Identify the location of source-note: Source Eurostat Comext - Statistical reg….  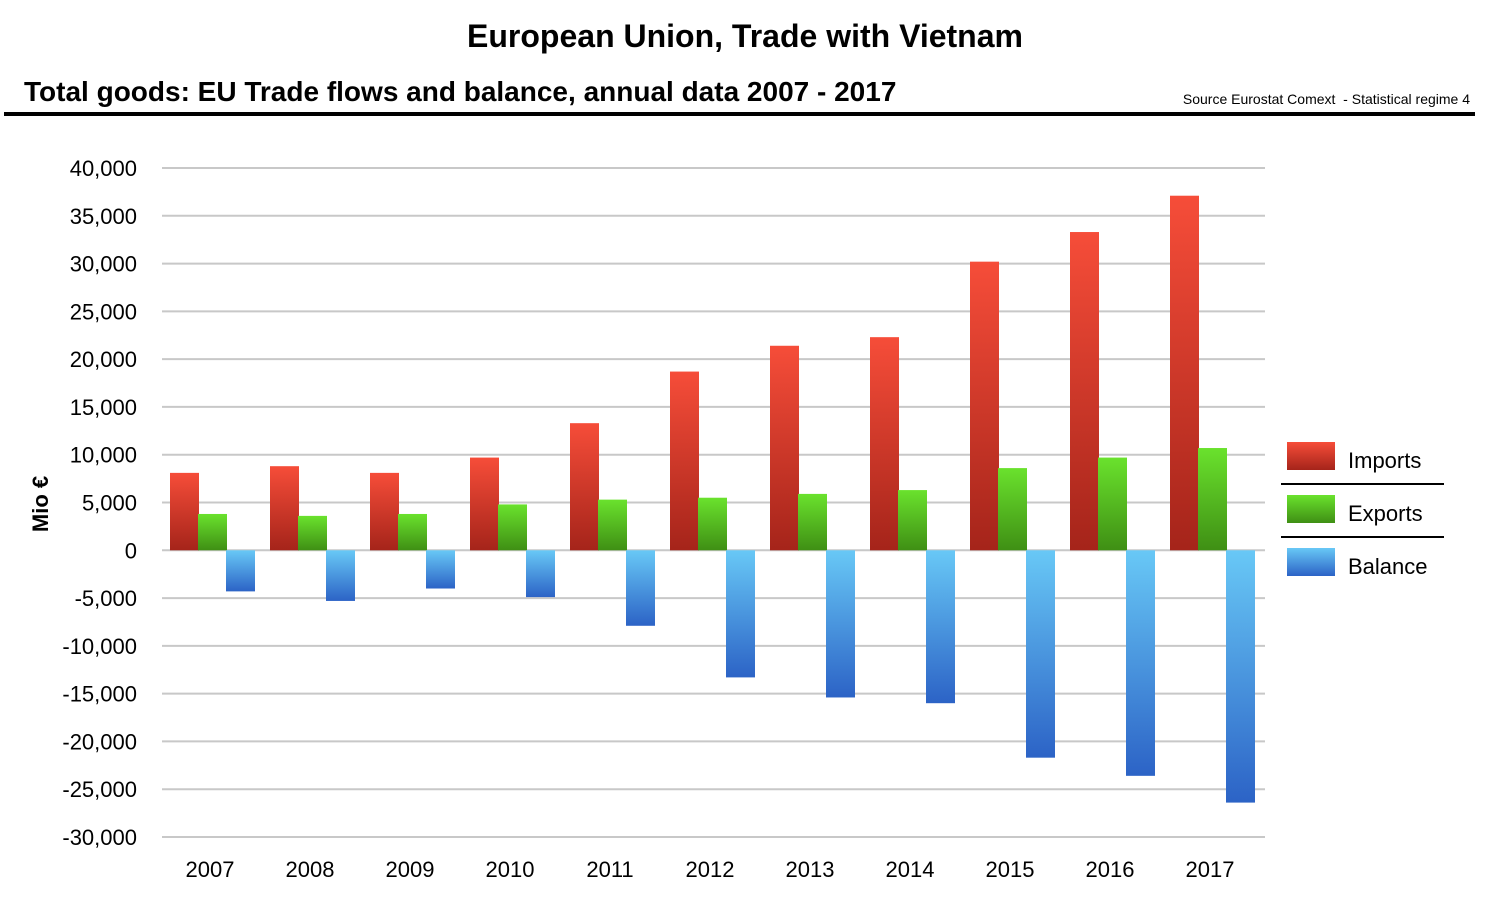
(1326, 99).